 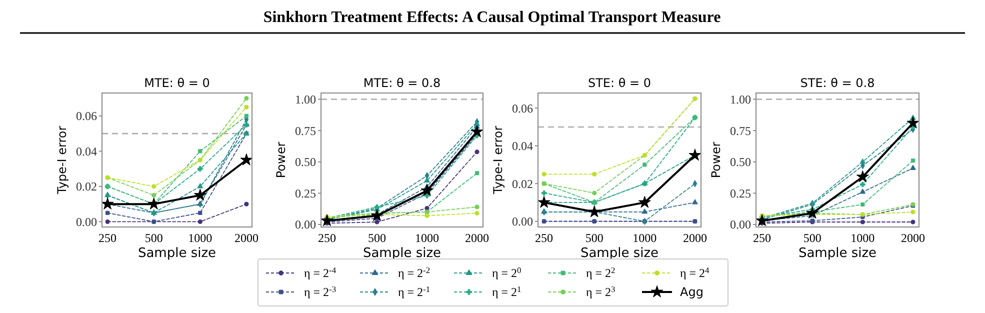 What do you see at coordinates (414, 273) in the screenshot?
I see `legend-label: η = 2$^{-2}$` at bounding box center [414, 273].